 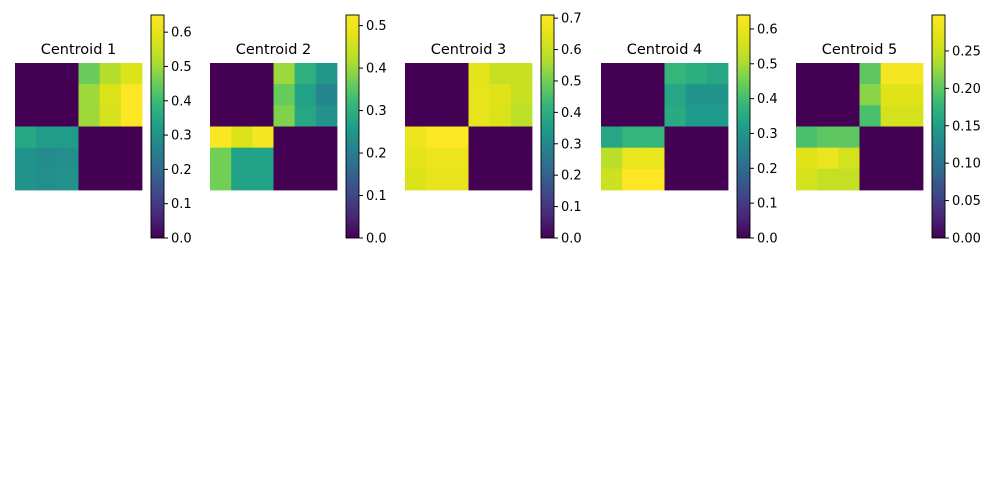 I want to click on colorbar-tick-label: 0.6, so click(x=181, y=33).